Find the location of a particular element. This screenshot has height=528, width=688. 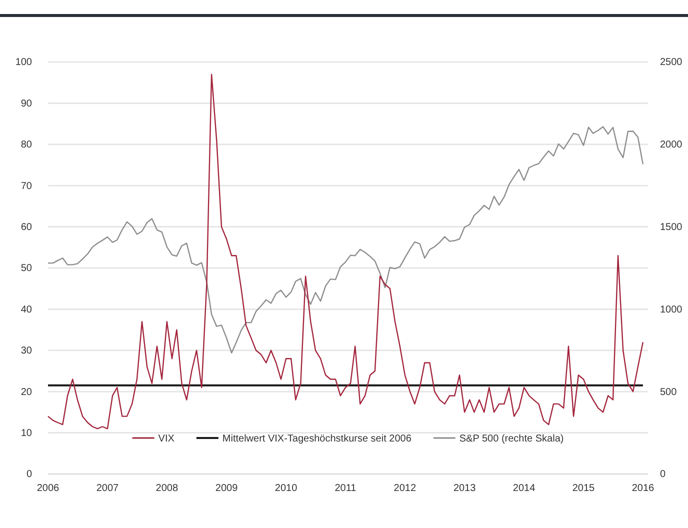

y2-tick-label: 1500 is located at coordinates (671, 227).